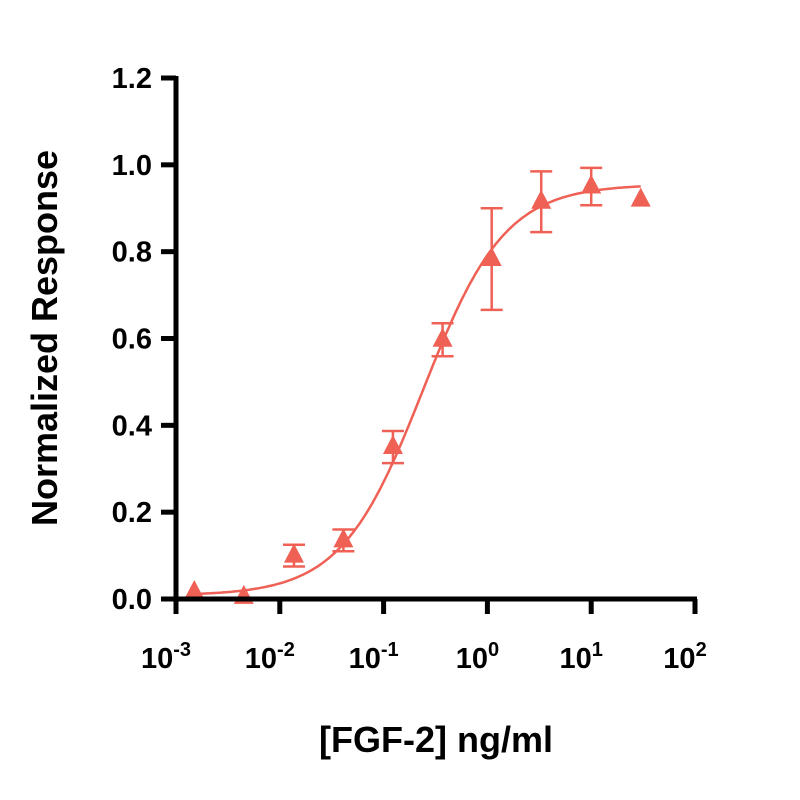 Image resolution: width=800 pixels, height=800 pixels. What do you see at coordinates (684, 657) in the screenshot?
I see `x-tick-label: 10²` at bounding box center [684, 657].